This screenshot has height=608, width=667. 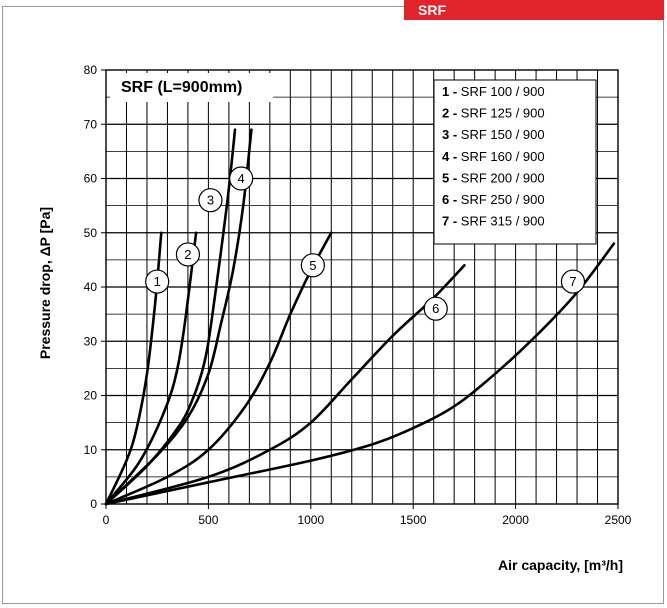 I want to click on legend-entry-2: 2 - SRF 125 / 900, so click(x=493, y=113).